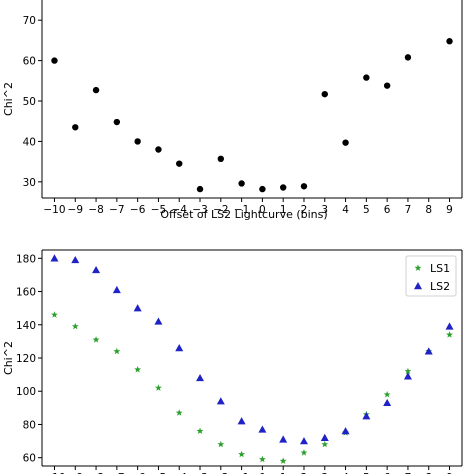 The height and width of the screenshot is (474, 474). Describe the element at coordinates (440, 286) in the screenshot. I see `legend-label-ls2: LS2` at that location.